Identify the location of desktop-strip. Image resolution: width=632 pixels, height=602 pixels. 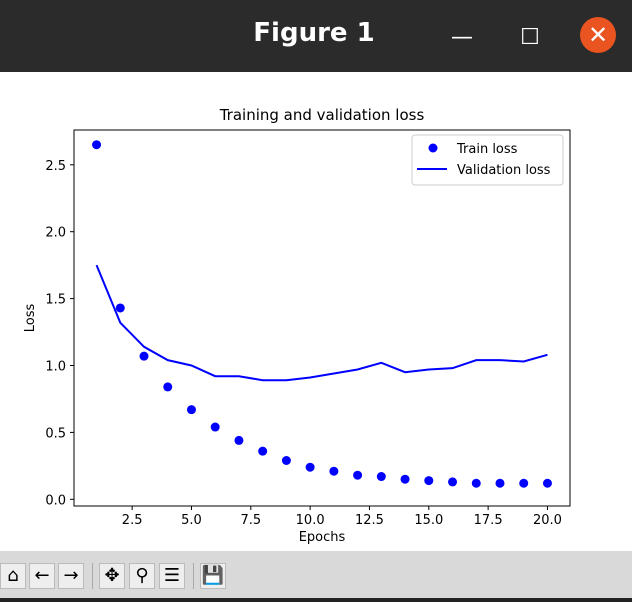
(316, 600).